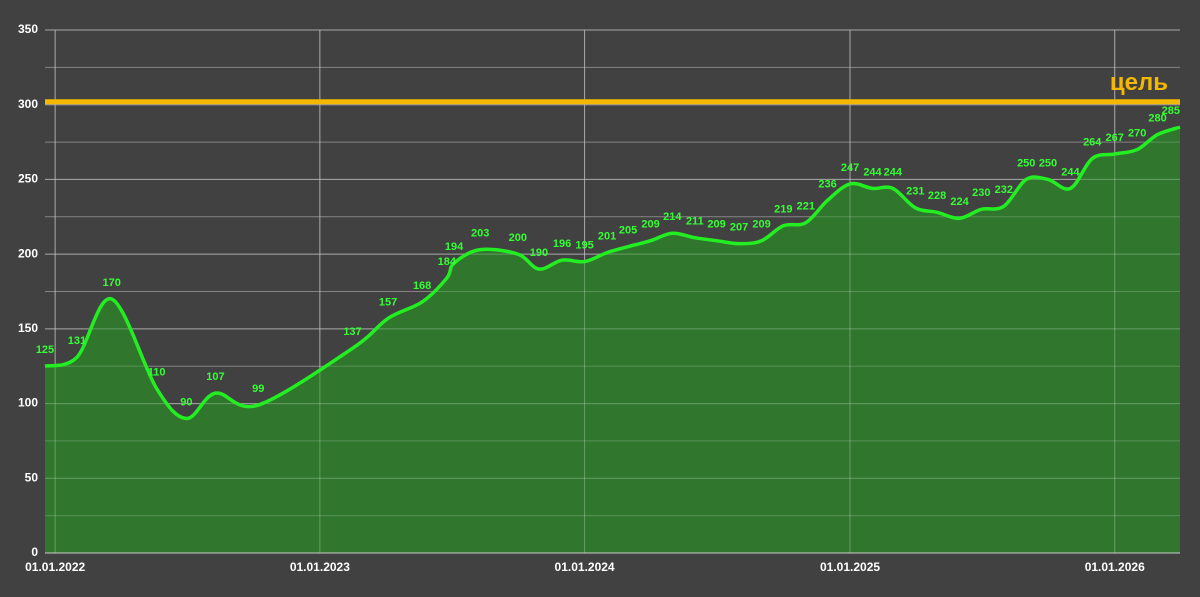  Describe the element at coordinates (1137, 133) in the screenshot. I see `value-label: 270` at that location.